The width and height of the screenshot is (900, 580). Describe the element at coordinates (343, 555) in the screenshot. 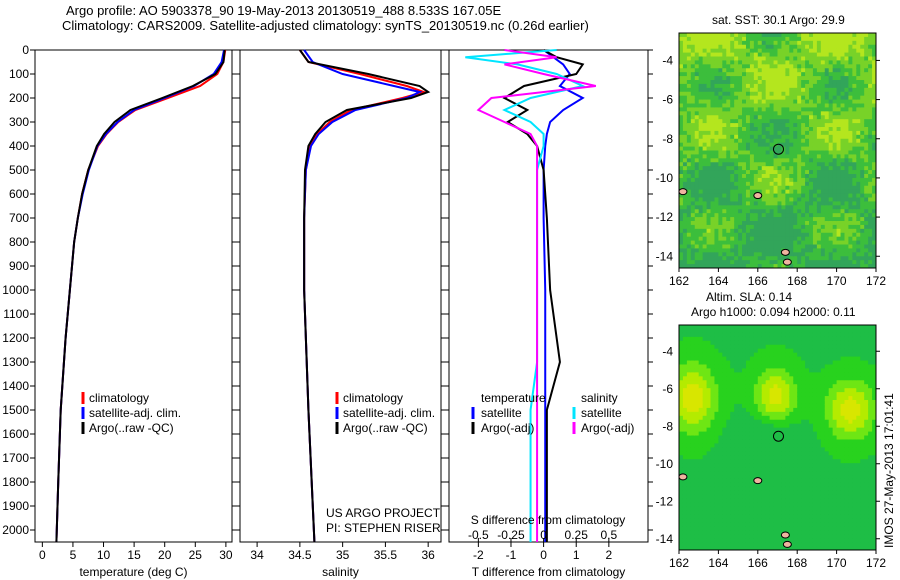

I see `x-tick-label: 35` at that location.